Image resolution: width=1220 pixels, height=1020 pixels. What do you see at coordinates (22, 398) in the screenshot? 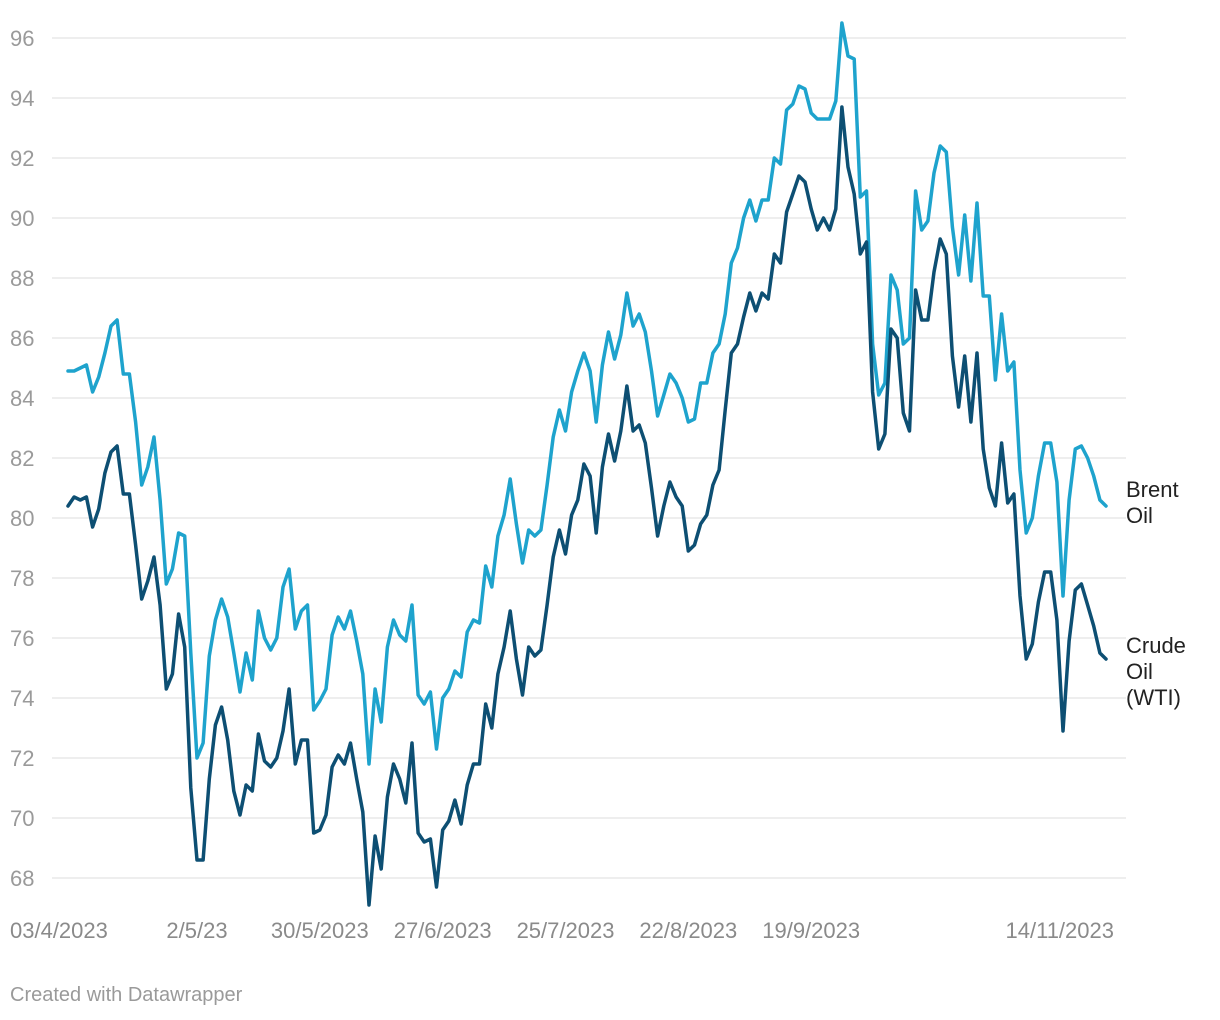
I see `y-tick-label: 84` at bounding box center [22, 398].